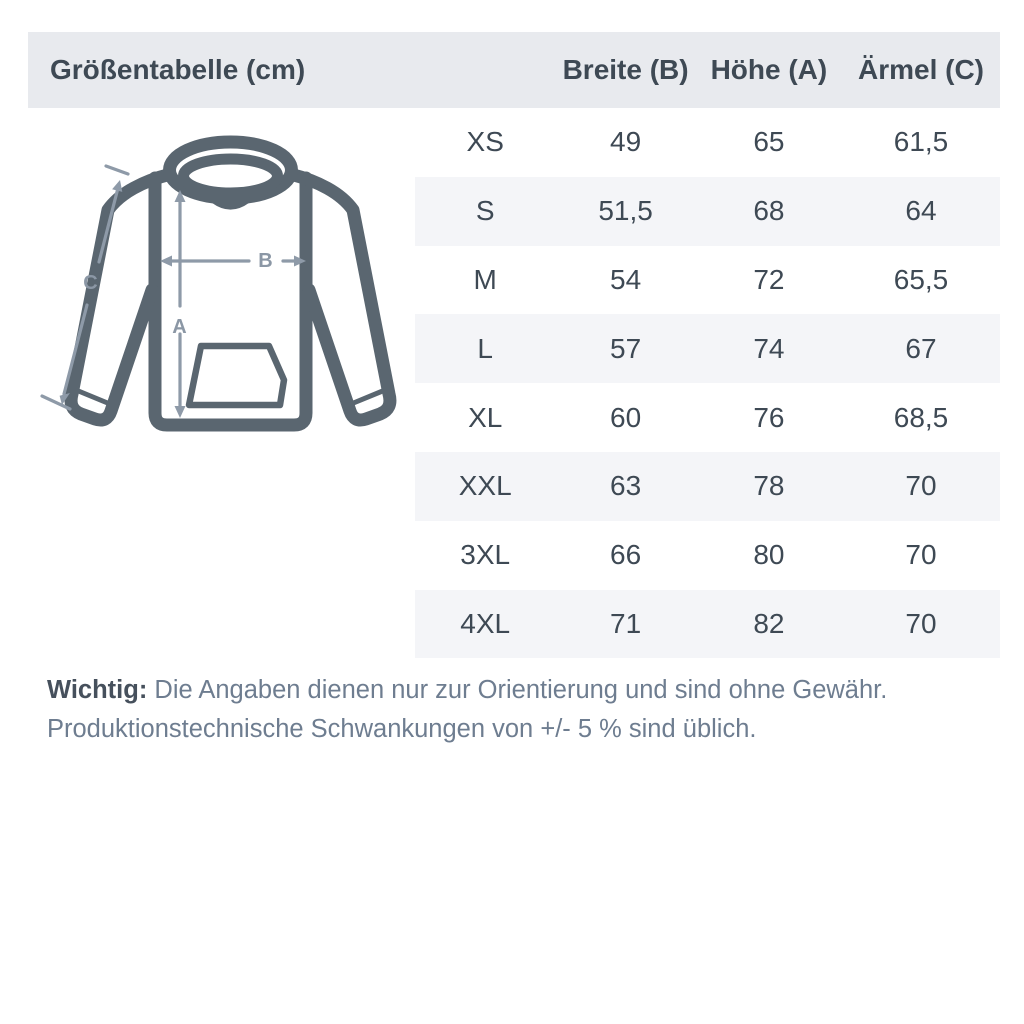 The image size is (1024, 1024). What do you see at coordinates (769, 211) in the screenshot?
I see `hoehe-value: 68` at bounding box center [769, 211].